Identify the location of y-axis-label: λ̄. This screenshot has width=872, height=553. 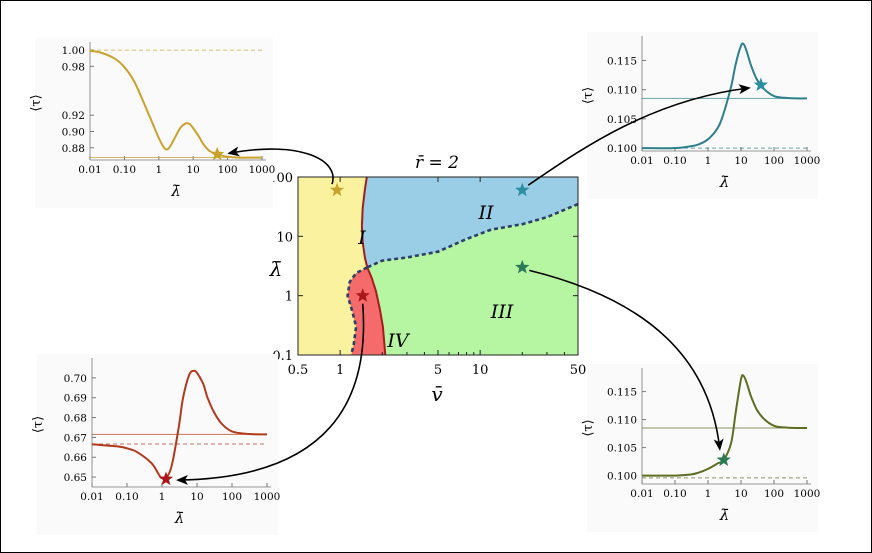
(276, 269).